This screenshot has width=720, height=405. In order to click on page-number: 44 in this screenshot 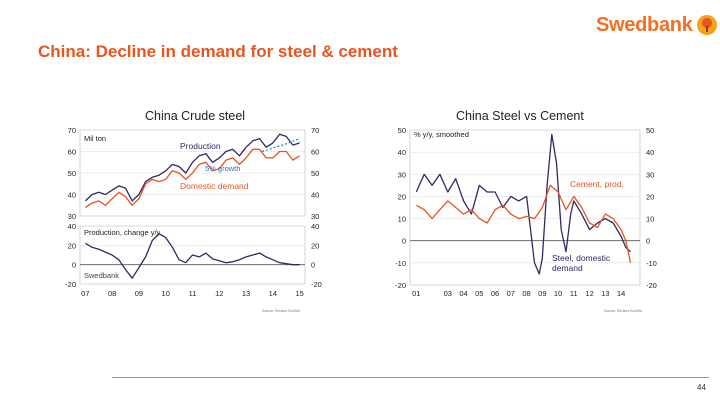, I will do `click(701, 387)`.